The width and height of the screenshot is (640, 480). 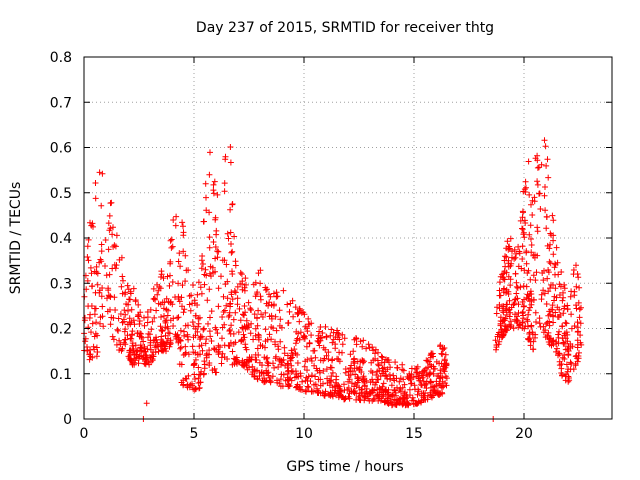 What do you see at coordinates (61, 239) in the screenshot?
I see `y-tick-label: 0.4` at bounding box center [61, 239].